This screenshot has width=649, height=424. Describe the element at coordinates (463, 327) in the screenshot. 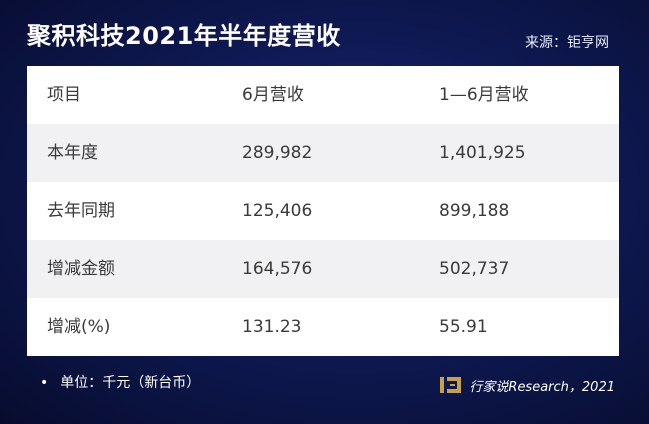

I see `jan-june-value: 55.91` at that location.